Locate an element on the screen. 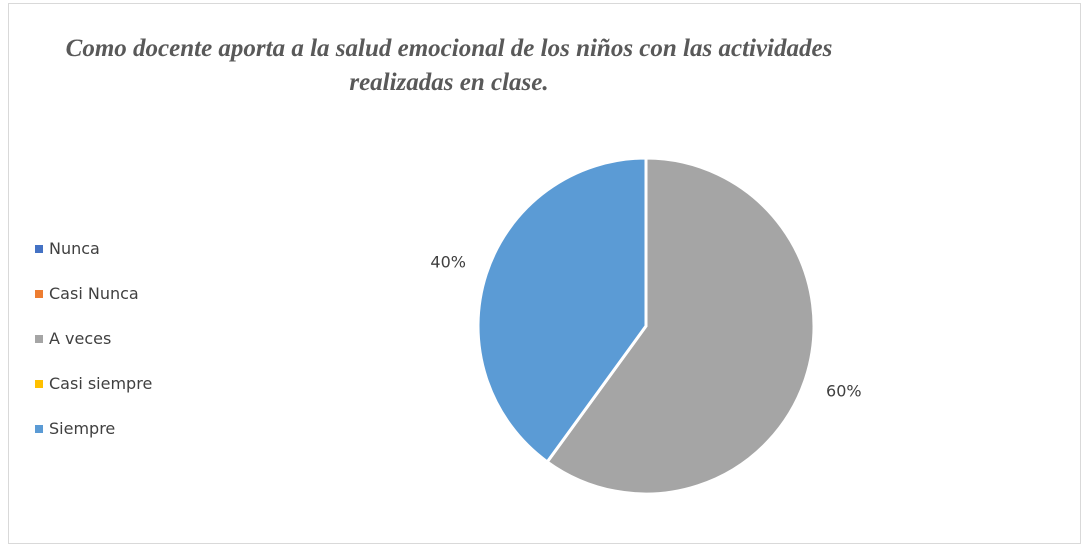  legend-item-siempre: Siempre is located at coordinates (93, 428).